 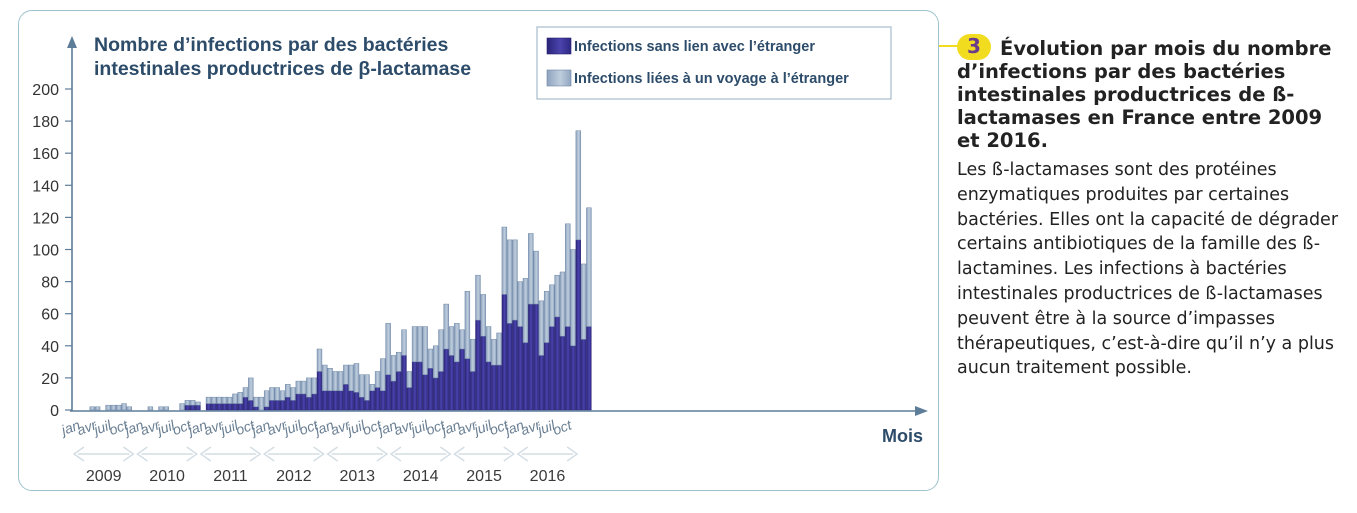 I want to click on year-label: 2010, so click(x=167, y=476).